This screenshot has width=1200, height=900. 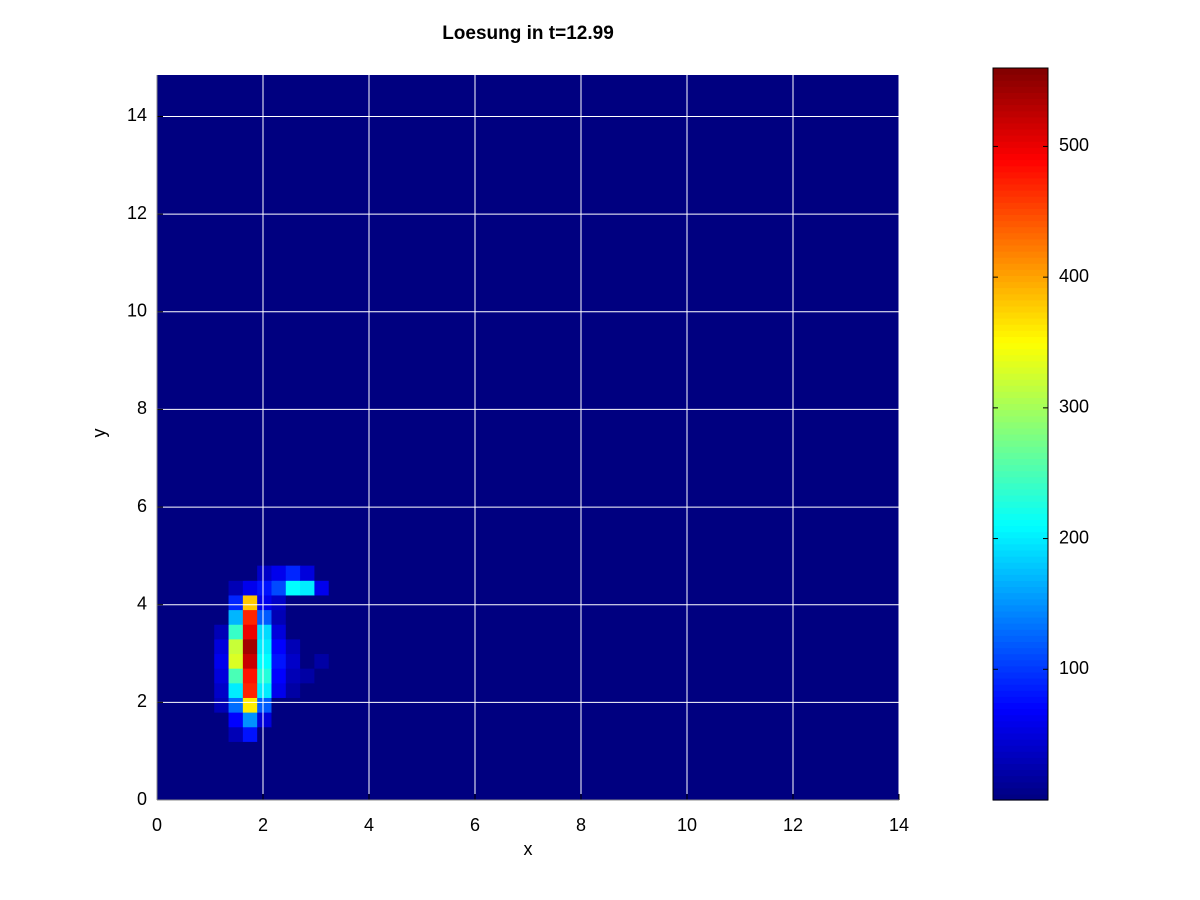 I want to click on colorbar-tick-label: 200, so click(x=1074, y=537).